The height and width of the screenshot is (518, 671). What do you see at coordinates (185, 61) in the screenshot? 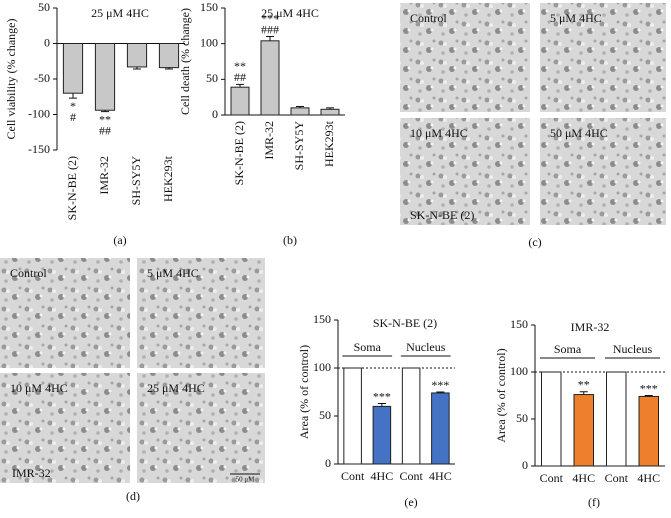
I see `y-axis-label: Cell death (% change)` at bounding box center [185, 61].